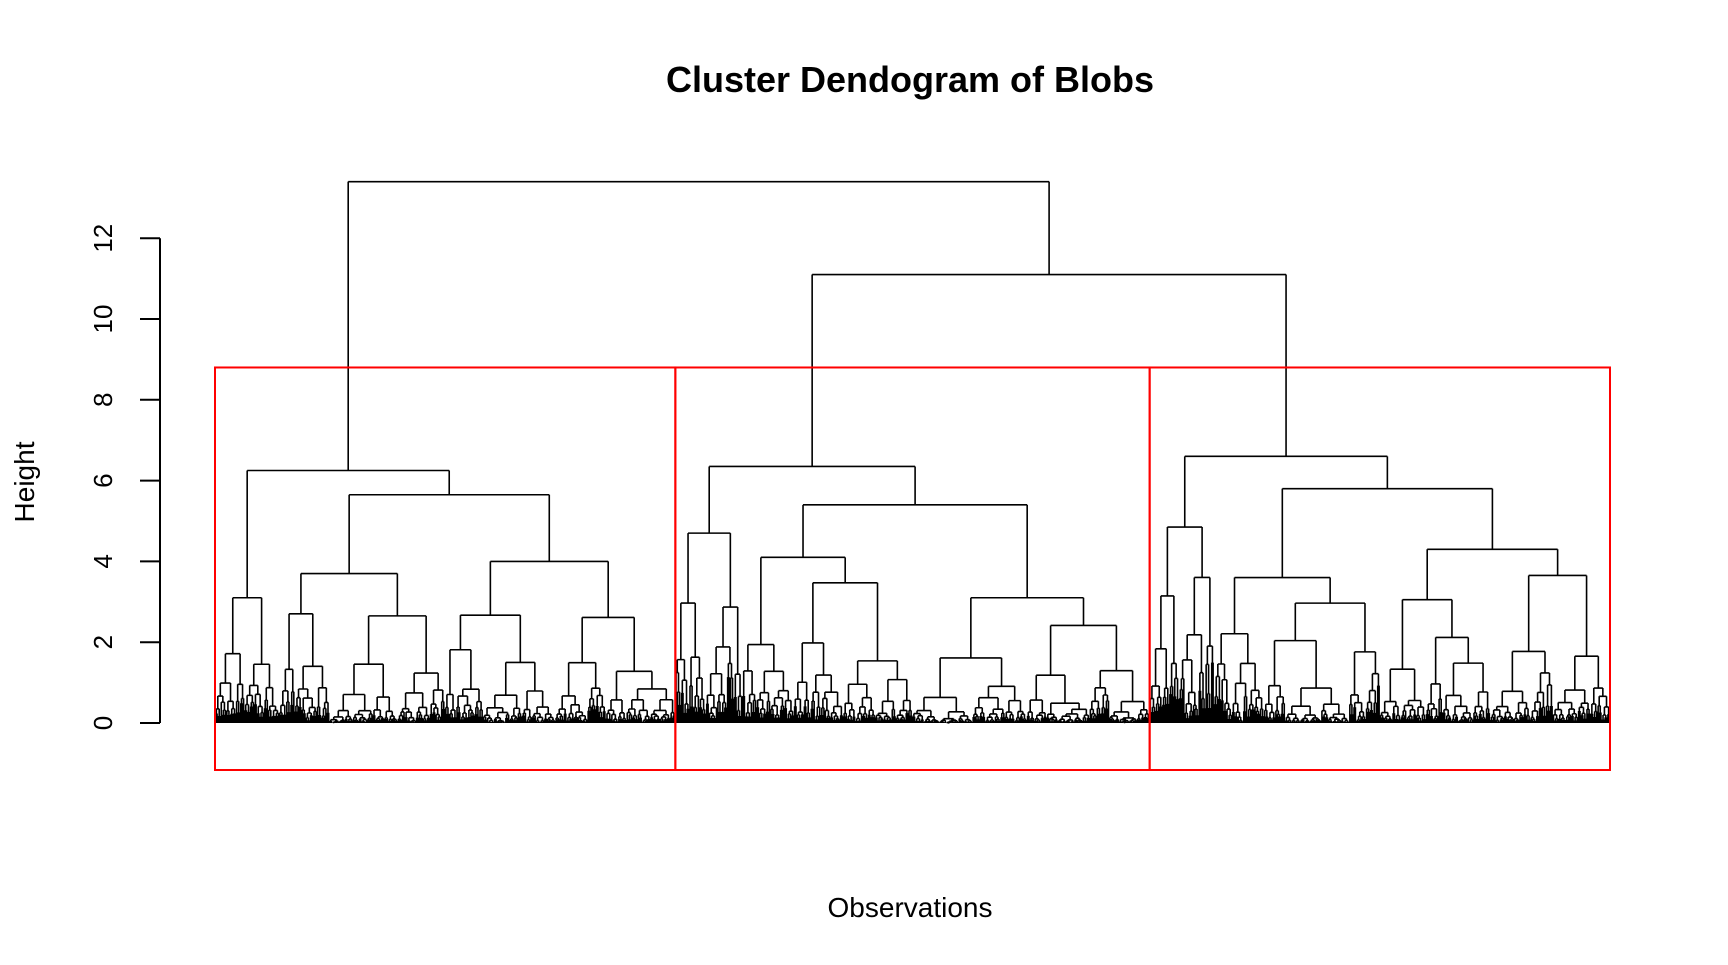 The height and width of the screenshot is (965, 1728). Describe the element at coordinates (103, 400) in the screenshot. I see `y-tick-label: 8` at that location.